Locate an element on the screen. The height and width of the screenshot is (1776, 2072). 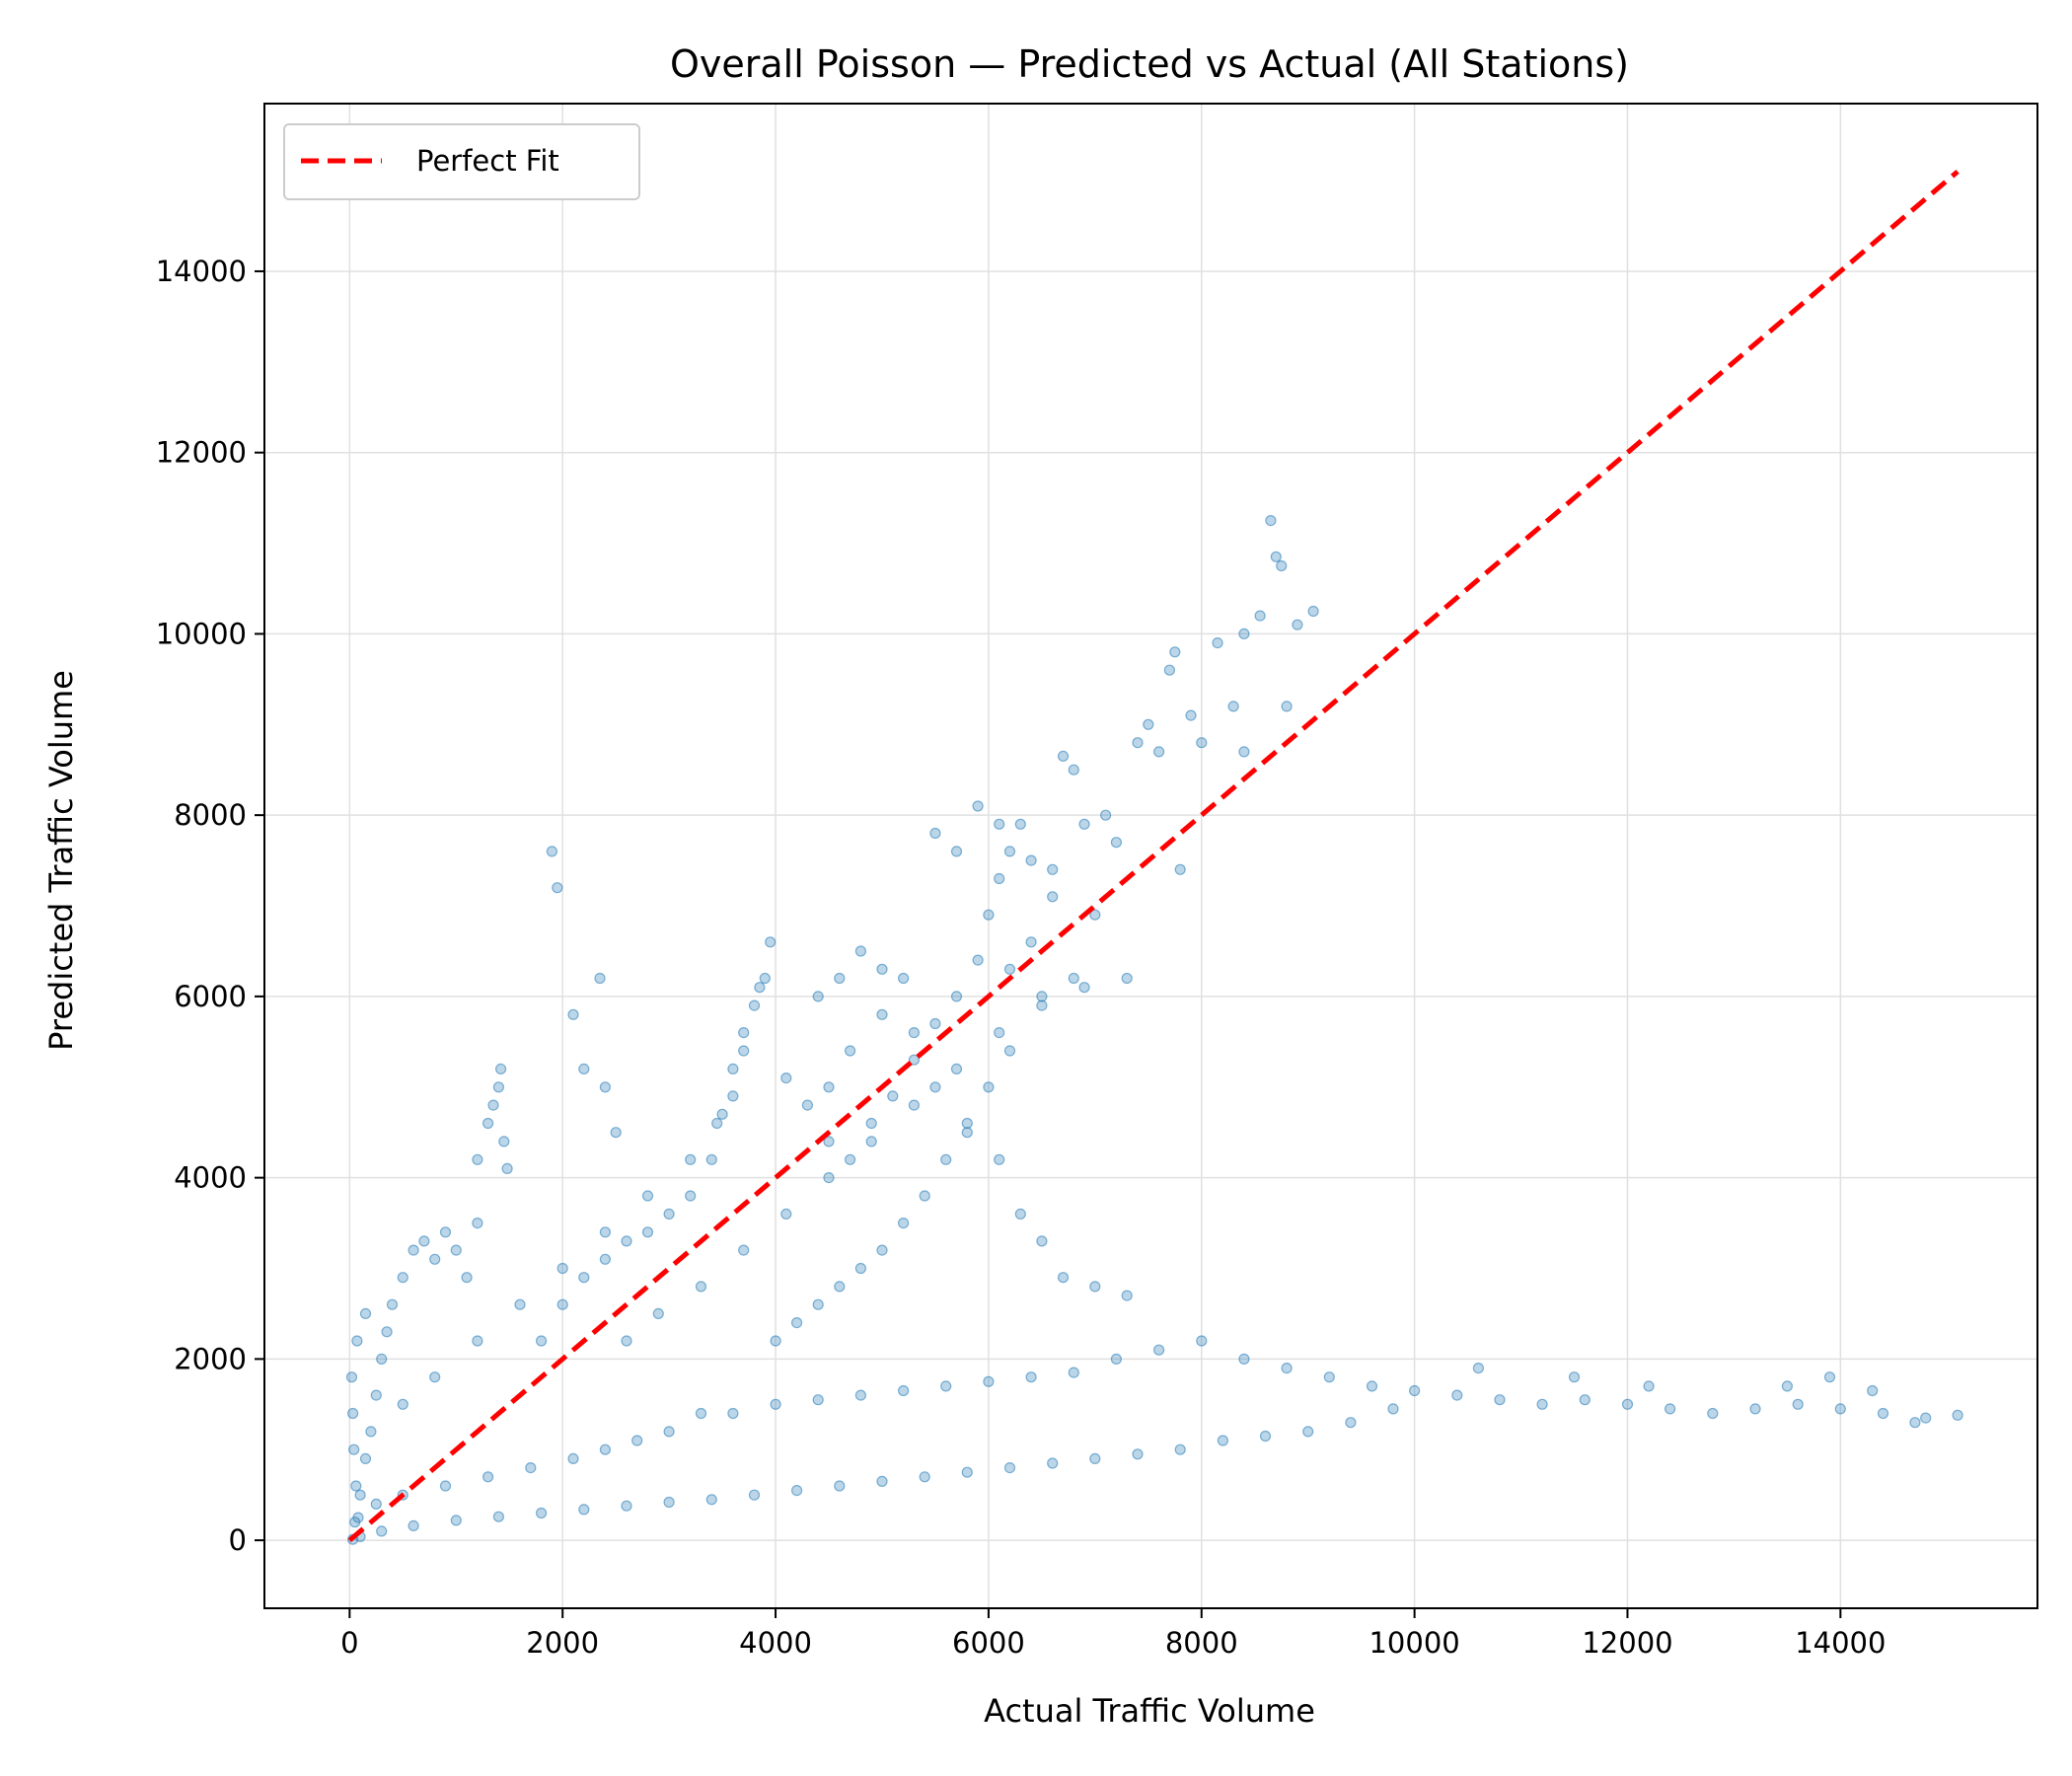
x-tick-label: 0 is located at coordinates (349, 1643).